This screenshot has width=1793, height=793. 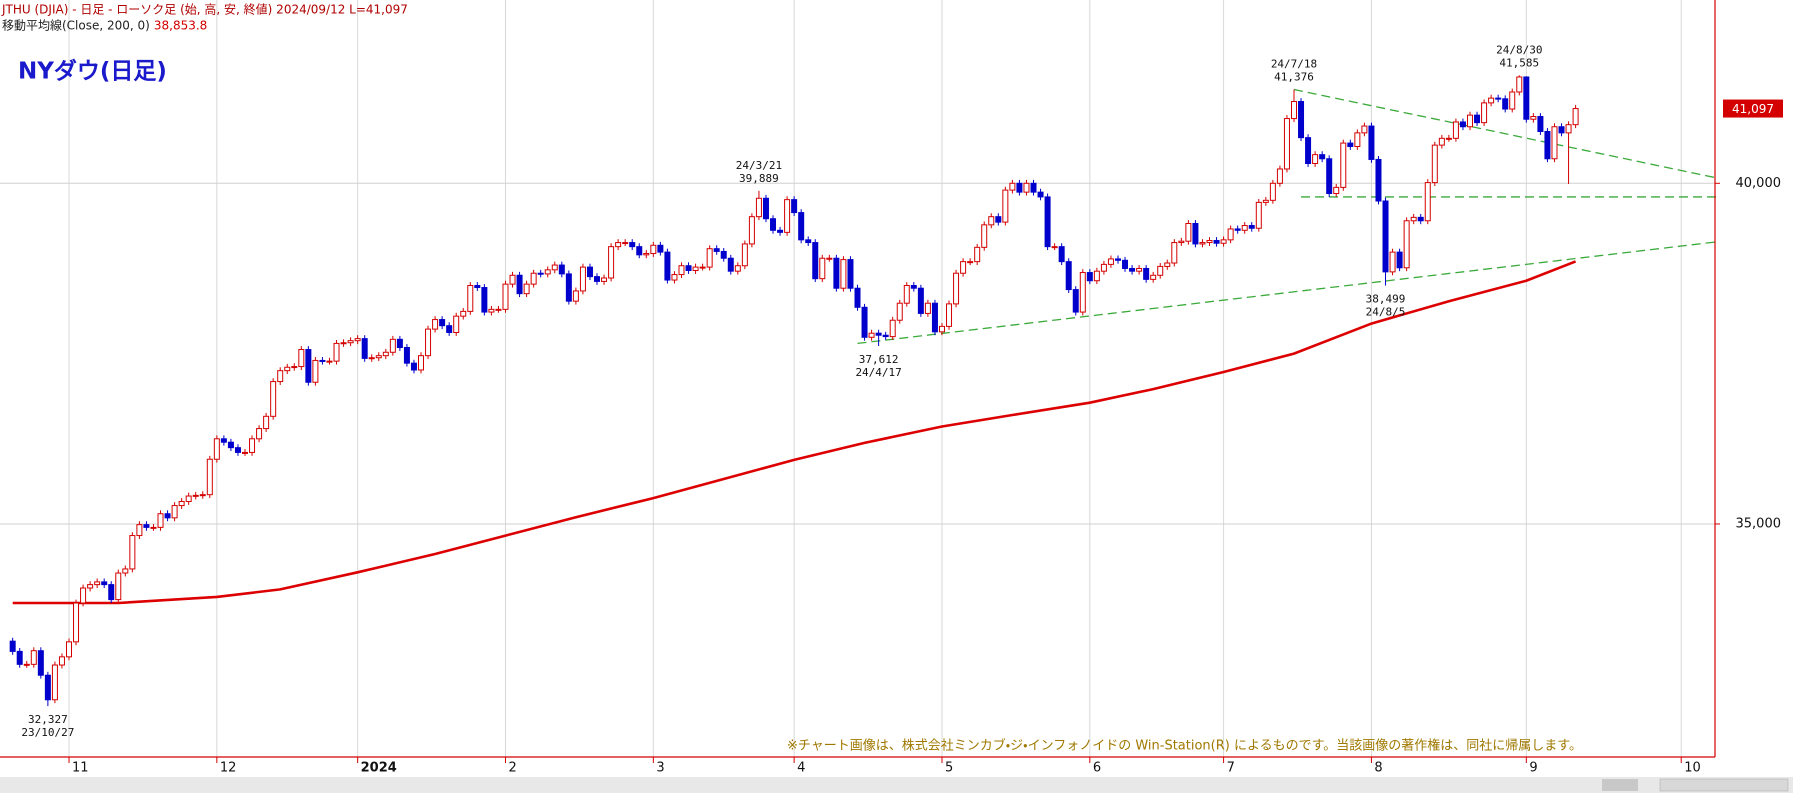 What do you see at coordinates (1620, 785) in the screenshot?
I see `scrollbar-thumb` at bounding box center [1620, 785].